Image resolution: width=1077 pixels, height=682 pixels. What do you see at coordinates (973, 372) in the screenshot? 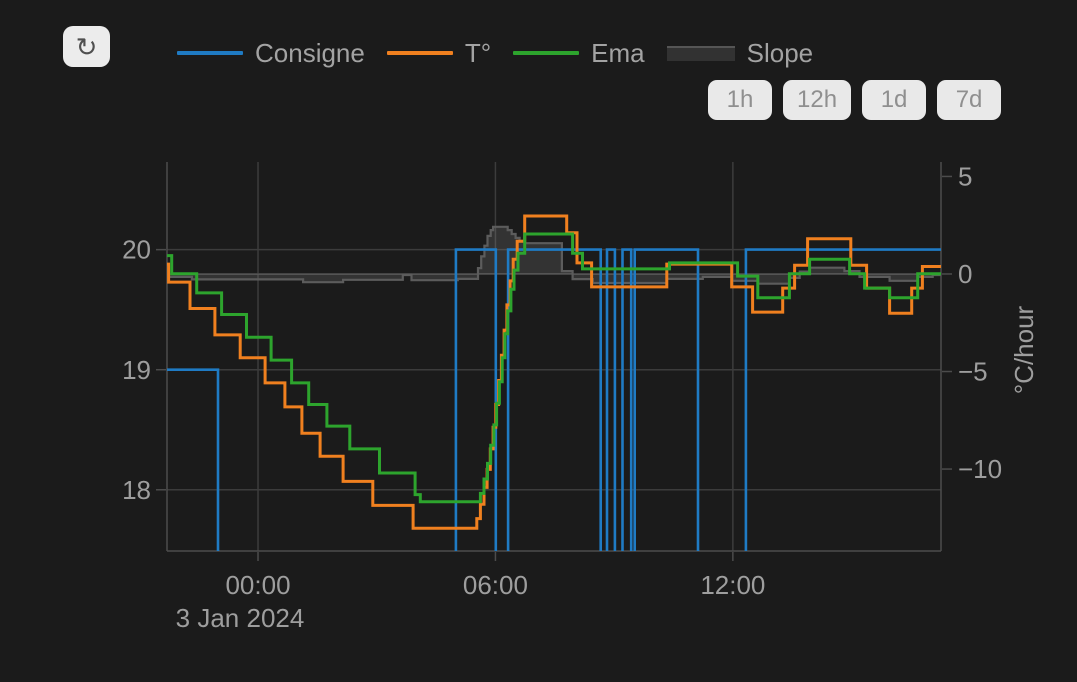
I see `y-right-tick-label: −5` at bounding box center [973, 372].